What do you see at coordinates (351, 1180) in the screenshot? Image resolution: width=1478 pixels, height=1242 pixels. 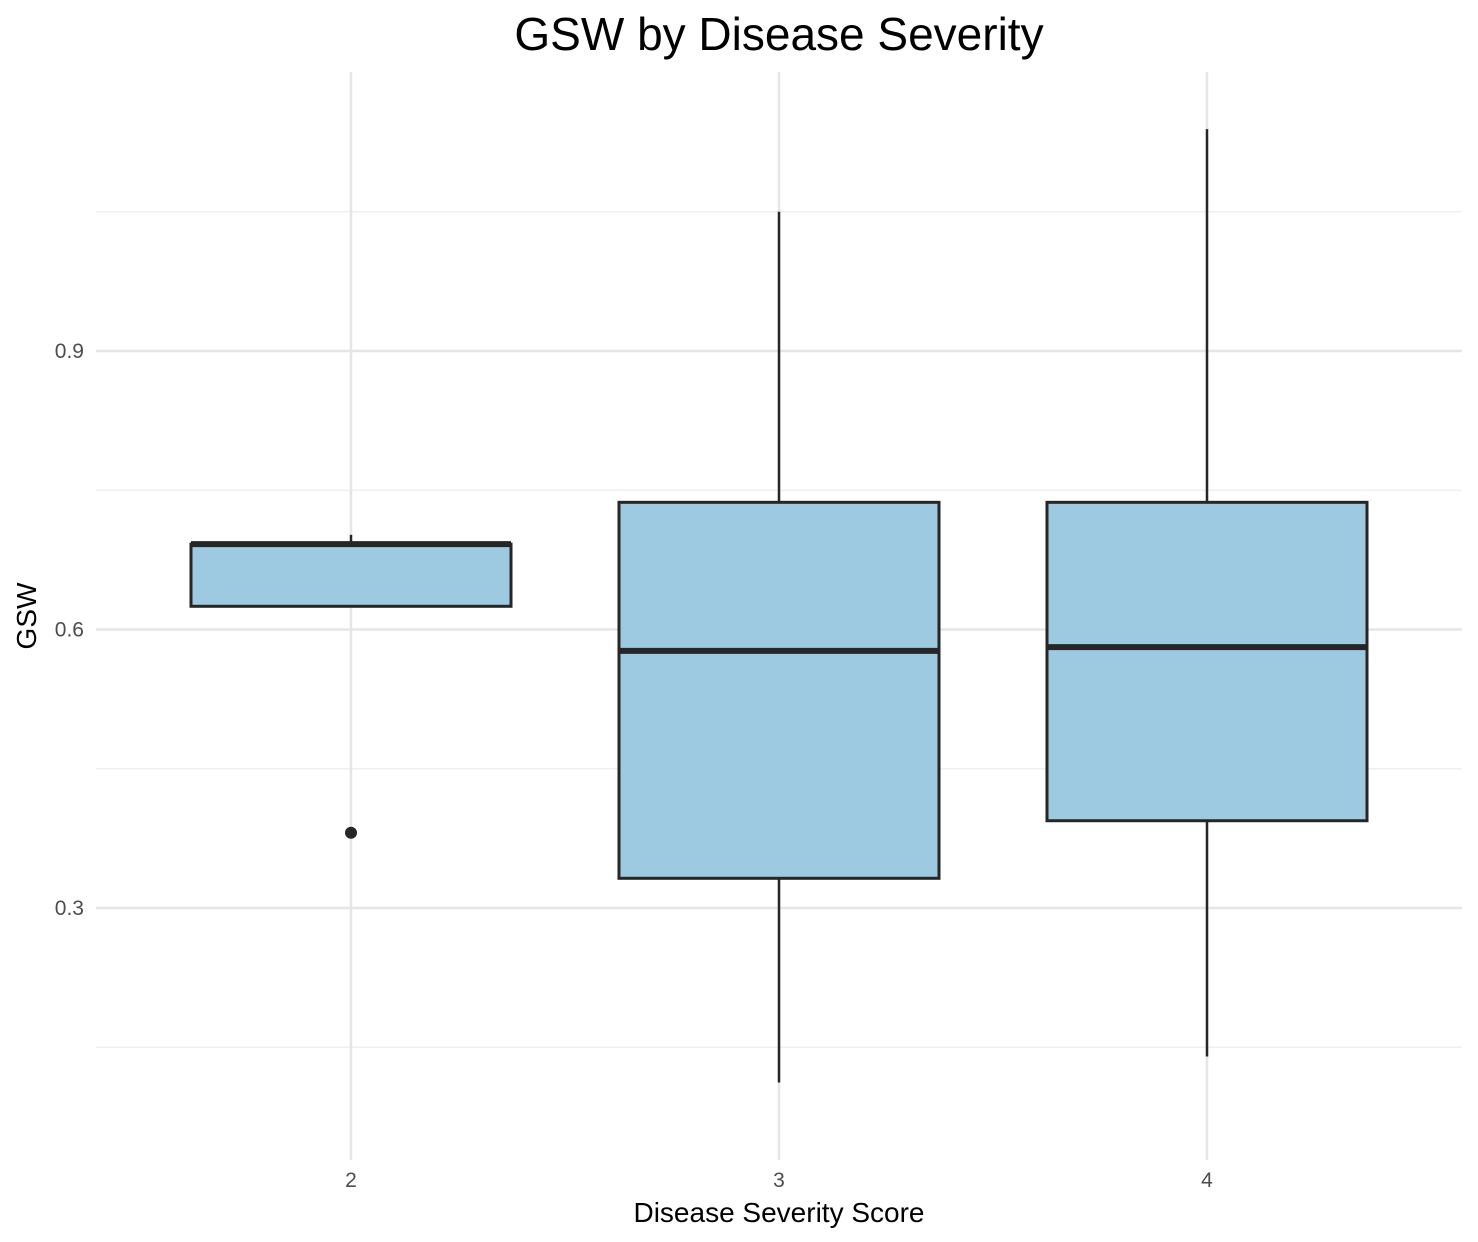 I see `x-tick-label: 2` at bounding box center [351, 1180].